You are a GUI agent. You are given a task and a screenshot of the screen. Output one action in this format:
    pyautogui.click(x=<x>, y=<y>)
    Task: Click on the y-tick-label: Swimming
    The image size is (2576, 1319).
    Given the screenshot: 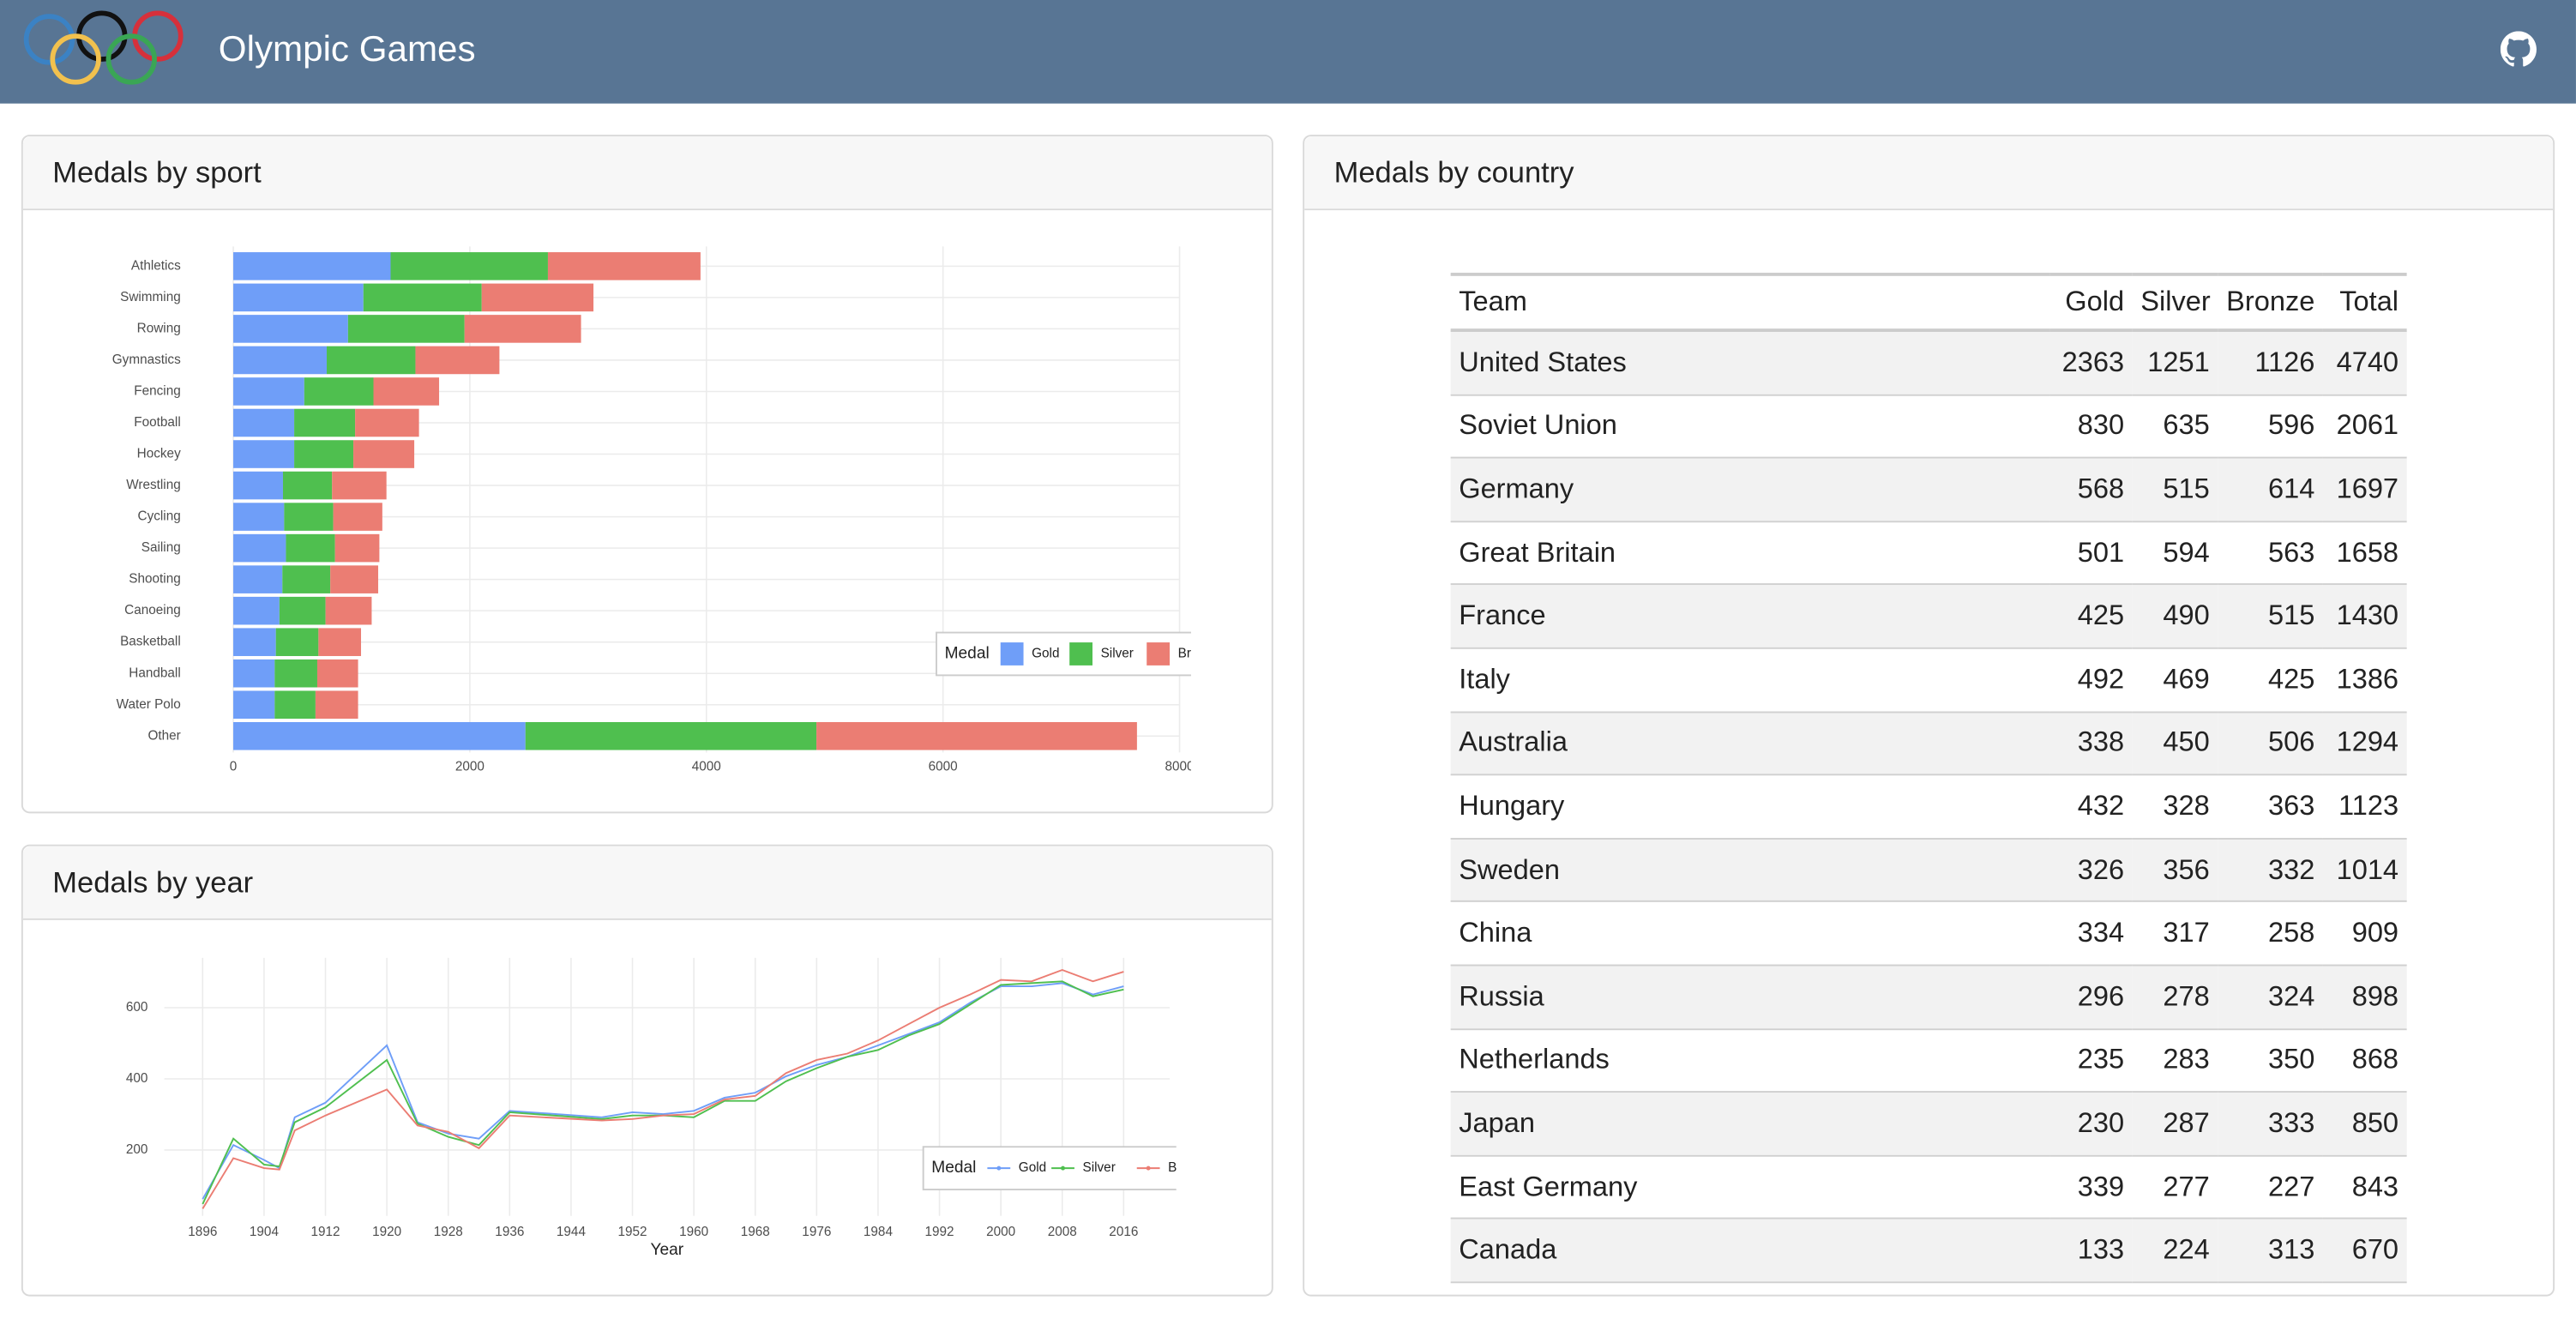 What is the action you would take?
    pyautogui.click(x=150, y=297)
    